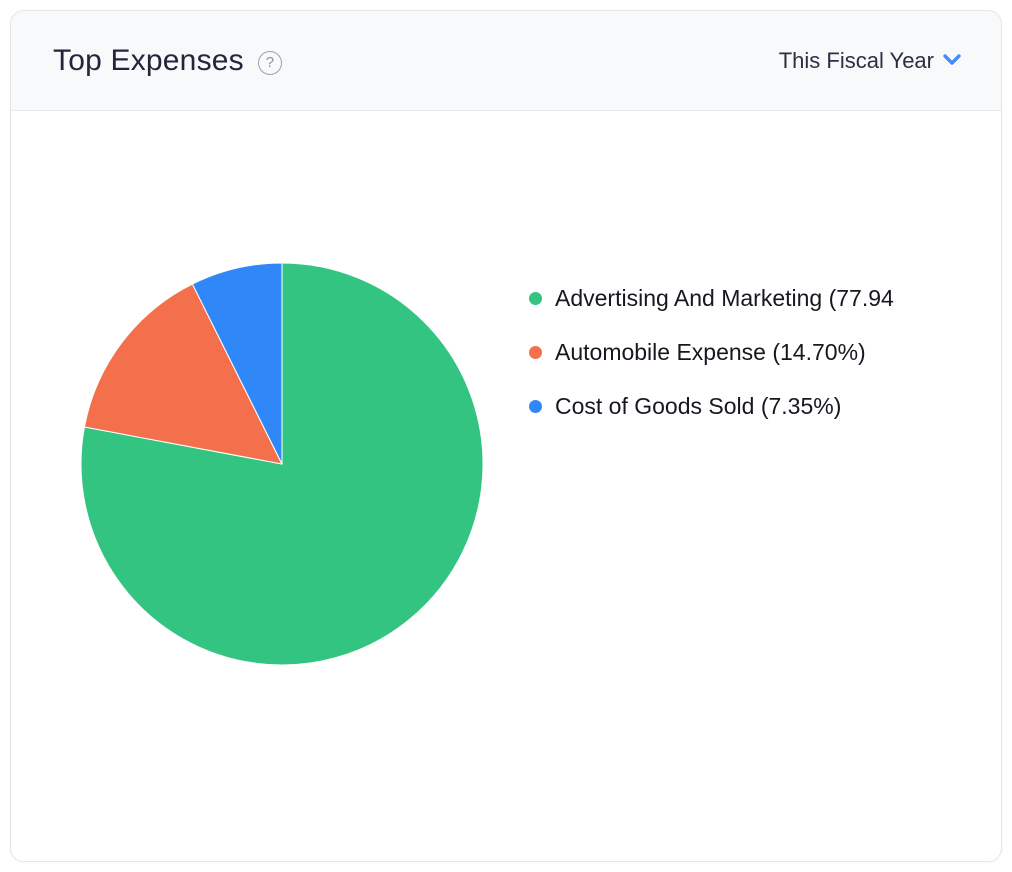 The image size is (1012, 872). I want to click on chevron-down-icon, so click(952, 62).